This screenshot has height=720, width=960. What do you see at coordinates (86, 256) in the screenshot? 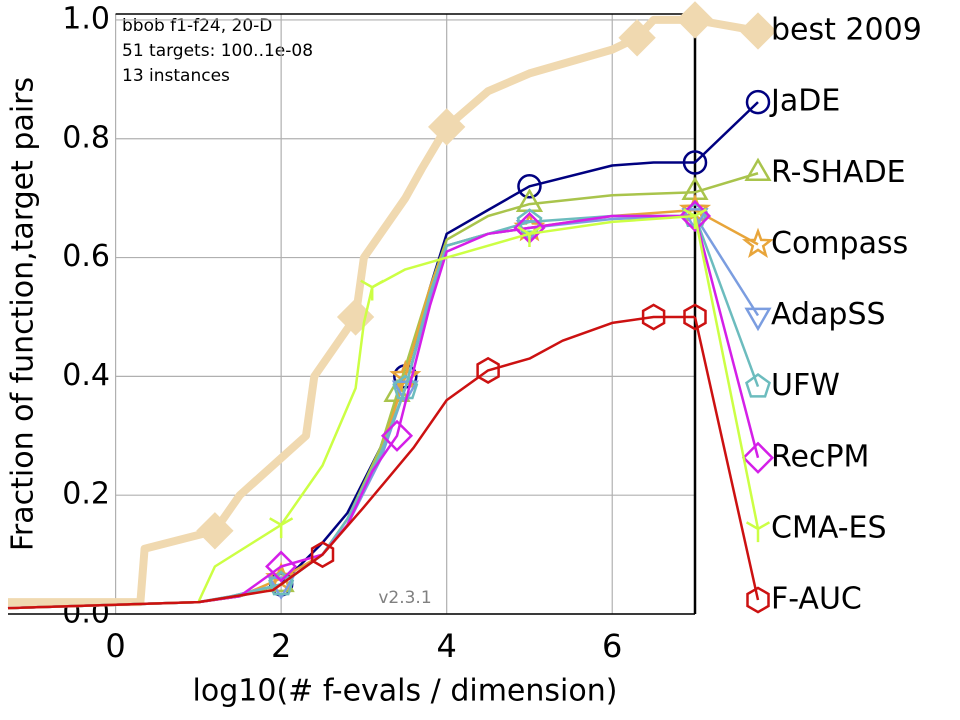
I see `y-tick-label: 0.6` at bounding box center [86, 256].